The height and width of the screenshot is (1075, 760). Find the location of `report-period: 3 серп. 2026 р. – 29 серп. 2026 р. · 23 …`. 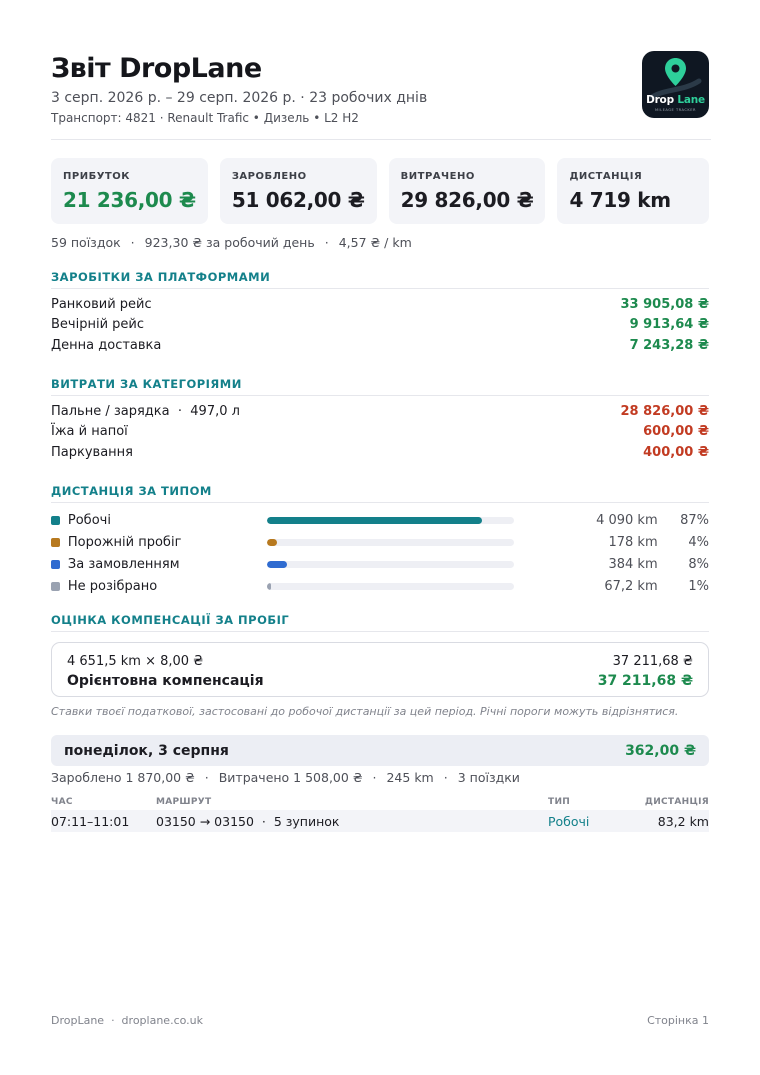

report-period: 3 серп. 2026 р. – 29 серп. 2026 р. · 23 … is located at coordinates (239, 98).